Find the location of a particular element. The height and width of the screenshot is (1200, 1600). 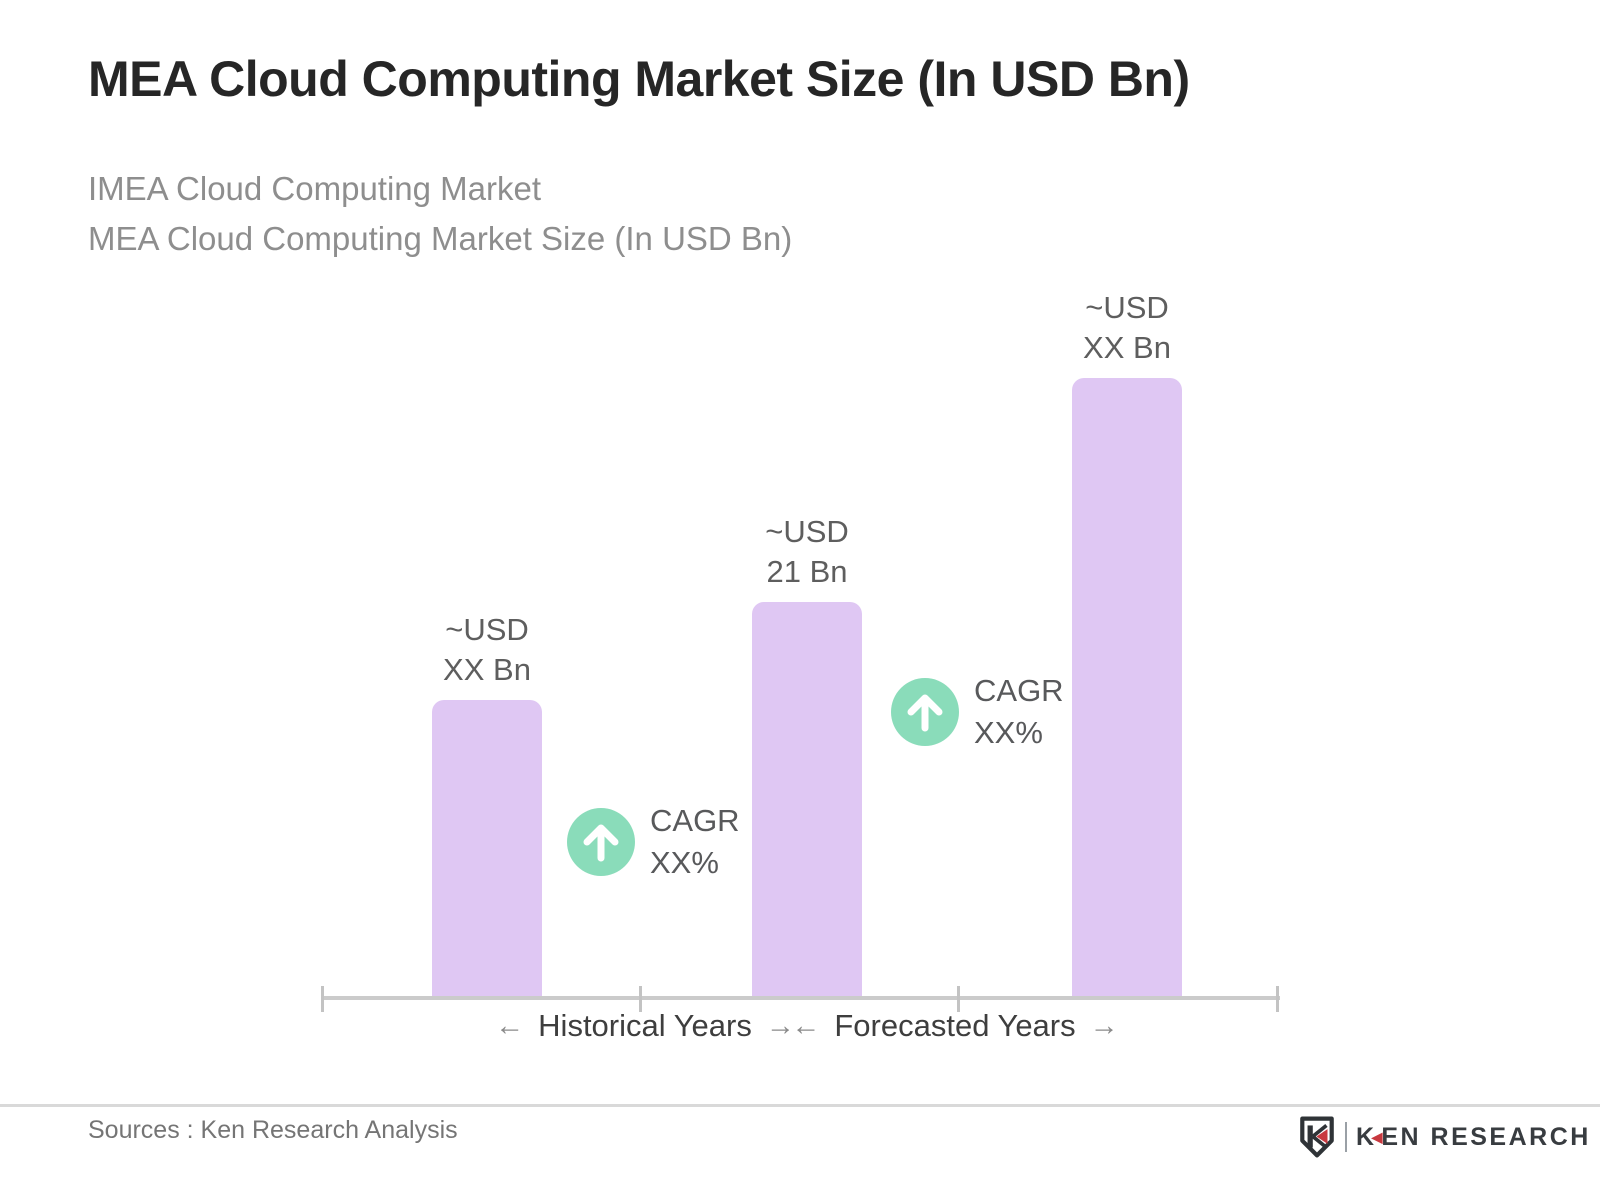

axis-section-label: Forecasted Years is located at coordinates (955, 1025).